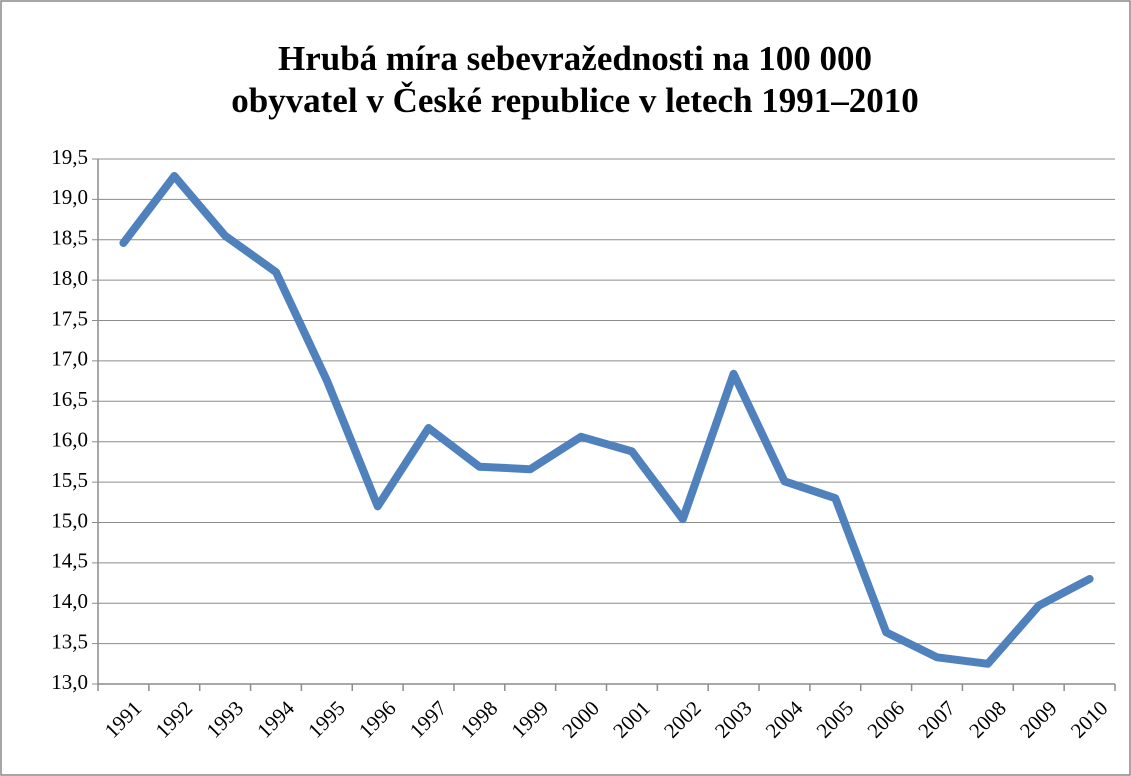 The height and width of the screenshot is (776, 1131). What do you see at coordinates (69, 318) in the screenshot?
I see `y-tick-label: 17,5` at bounding box center [69, 318].